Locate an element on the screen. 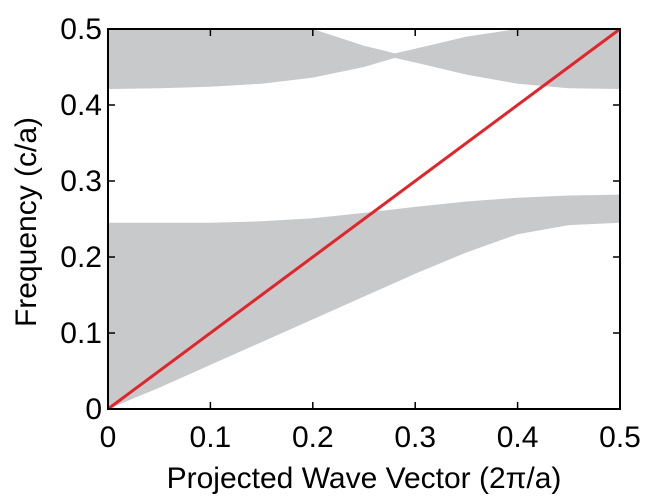  x-tick-label: 0.5 is located at coordinates (620, 437).